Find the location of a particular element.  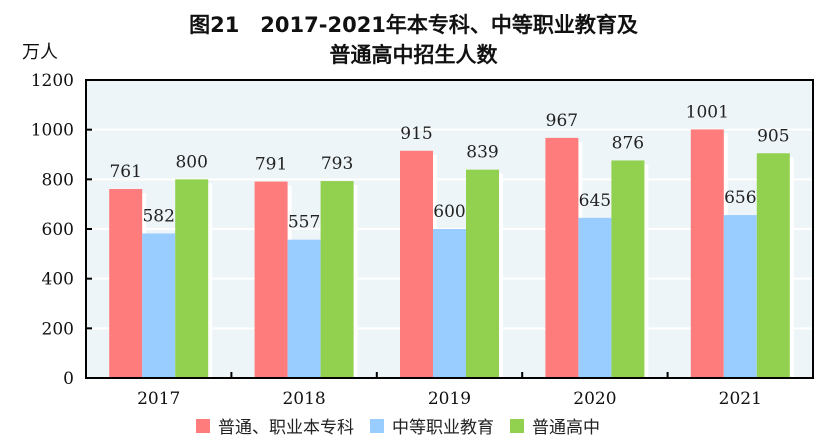

y-tick-label: 1000 is located at coordinates (52, 131).